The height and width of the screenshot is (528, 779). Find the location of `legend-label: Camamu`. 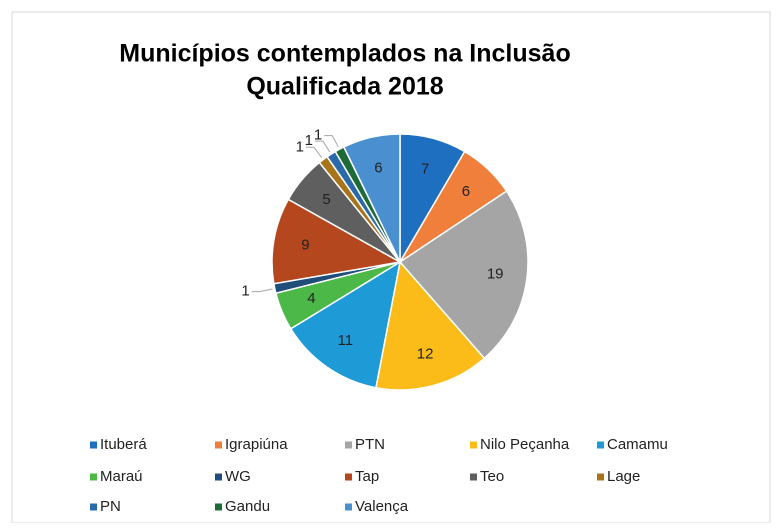

legend-label: Camamu is located at coordinates (637, 444).